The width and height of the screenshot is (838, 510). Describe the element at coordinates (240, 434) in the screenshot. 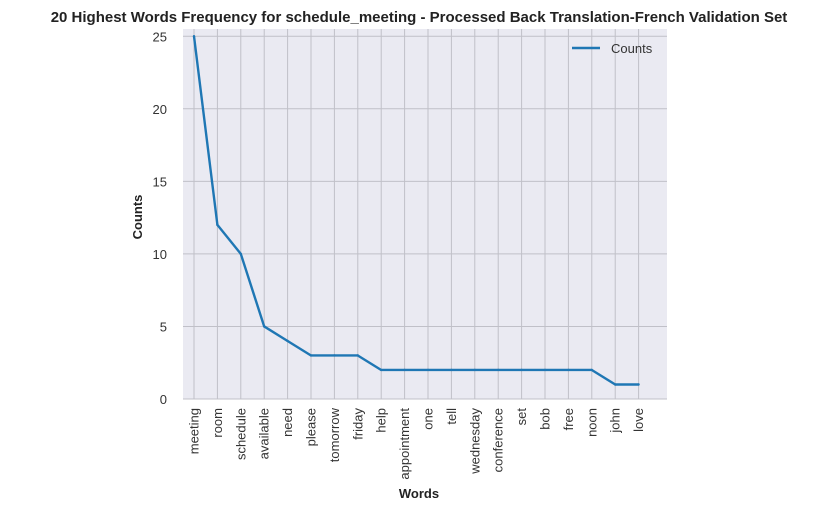

I see `x-tick-label: schedule` at that location.